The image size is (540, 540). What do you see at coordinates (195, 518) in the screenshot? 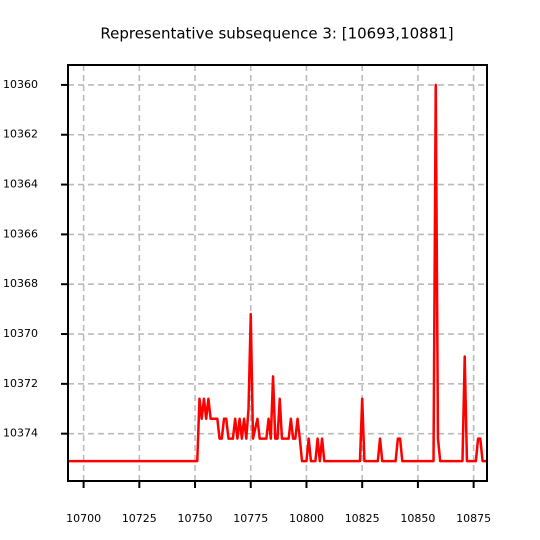
I see `x-tick-label: 10750` at bounding box center [195, 518].